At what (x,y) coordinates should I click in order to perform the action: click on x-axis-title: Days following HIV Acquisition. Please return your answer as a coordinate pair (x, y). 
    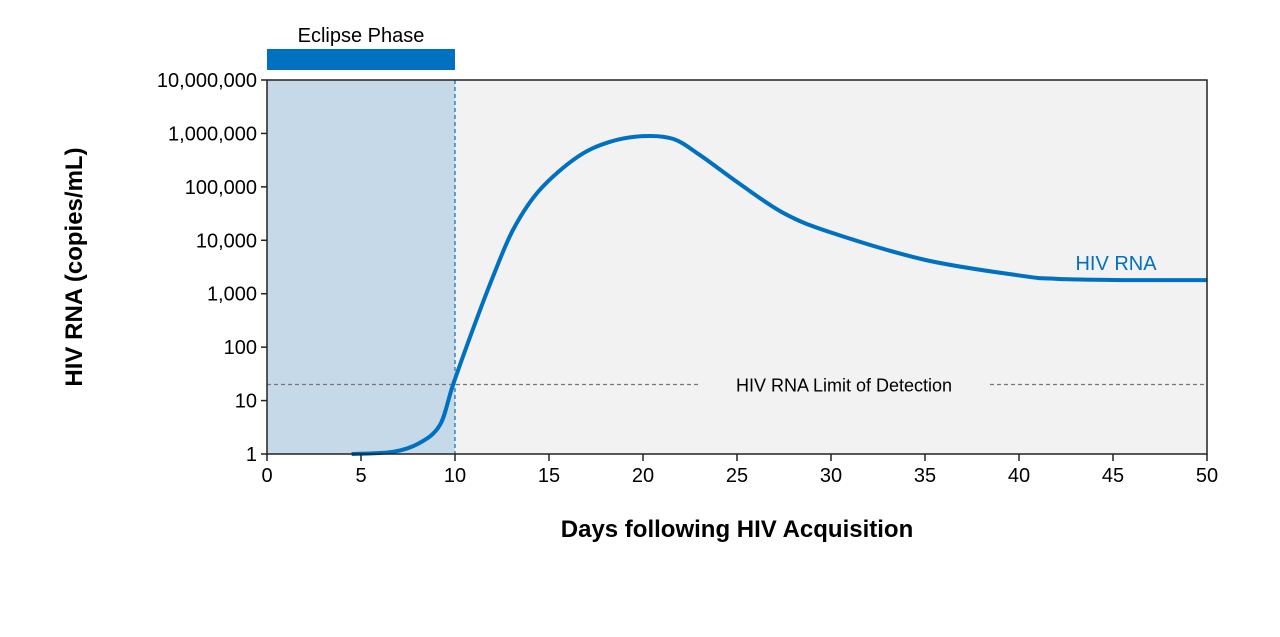
    Looking at the image, I should click on (737, 529).